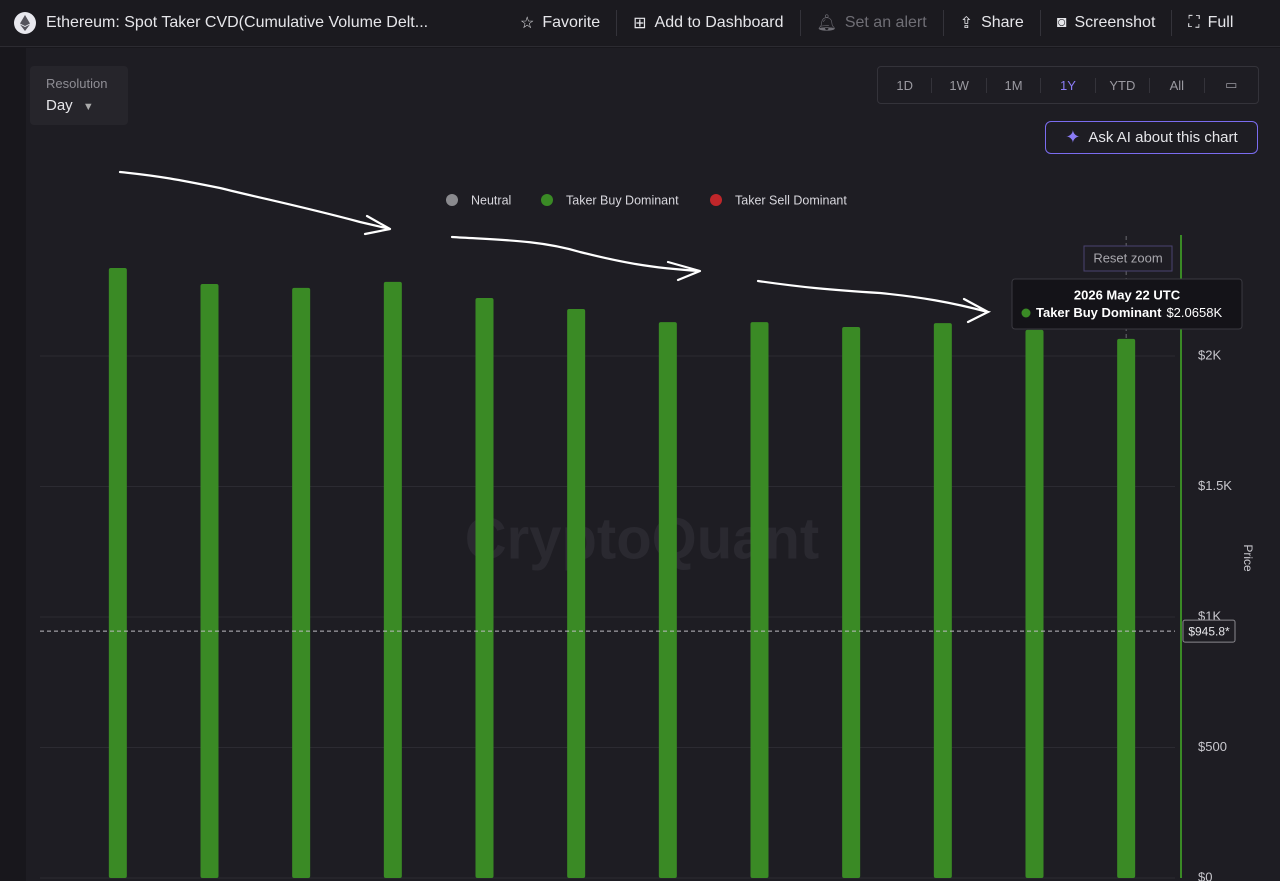  Describe the element at coordinates (1215, 485) in the screenshot. I see `y-tick-label: $1.5K` at that location.